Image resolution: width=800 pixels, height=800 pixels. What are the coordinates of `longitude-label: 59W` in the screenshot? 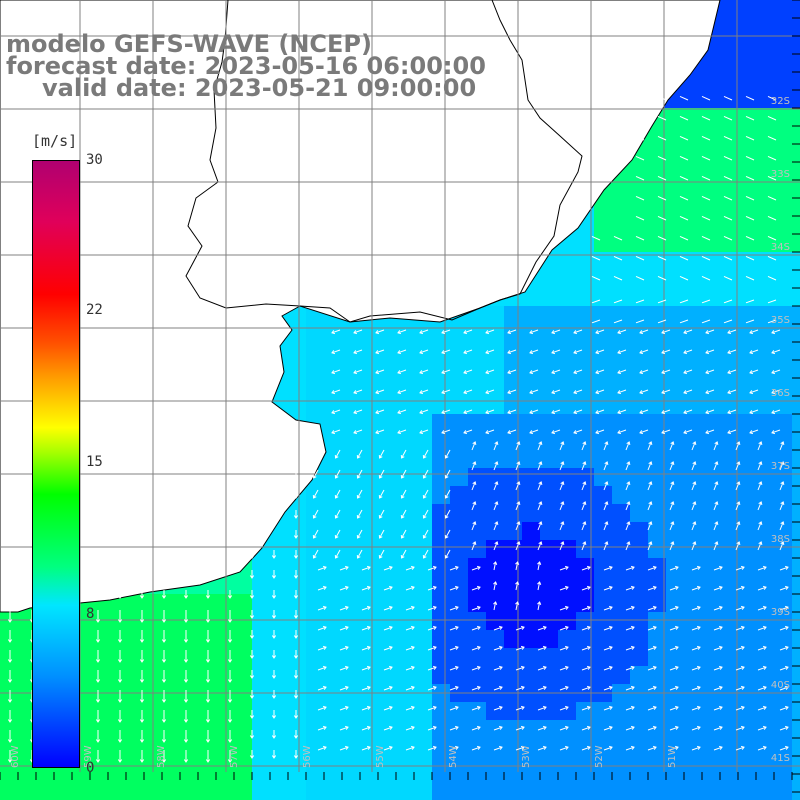 It's located at (88, 756).